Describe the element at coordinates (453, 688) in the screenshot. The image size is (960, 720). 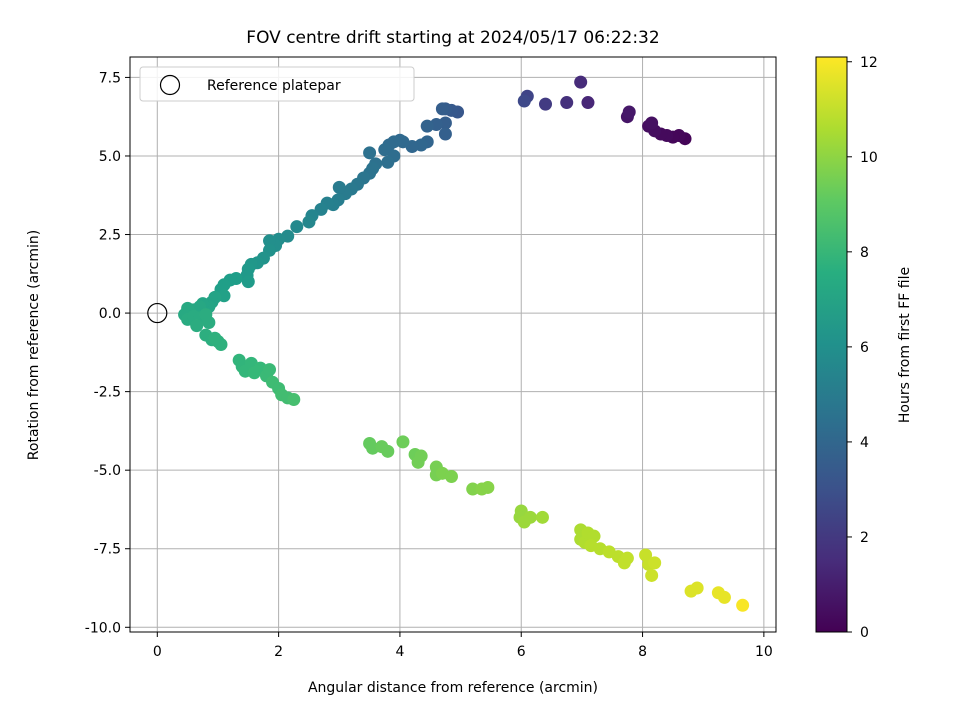
I see `x-axis-label: Angular distance from reference (arcmin)` at that location.